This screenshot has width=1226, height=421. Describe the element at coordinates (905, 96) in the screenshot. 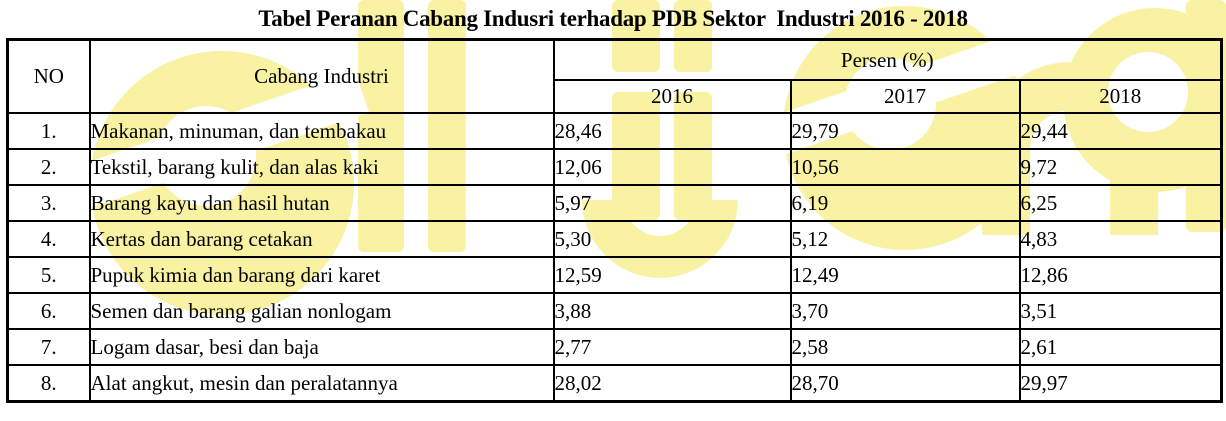

I see `col-header-2017: 2017` at that location.